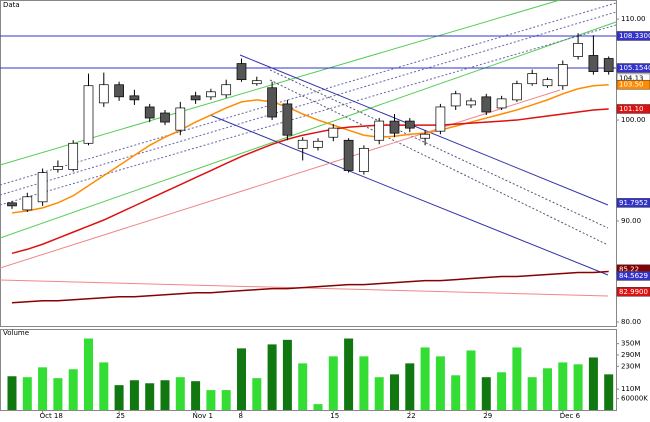 This screenshot has width=650, height=422. What do you see at coordinates (631, 221) in the screenshot?
I see `y-tick-label: 90.00` at bounding box center [631, 221].